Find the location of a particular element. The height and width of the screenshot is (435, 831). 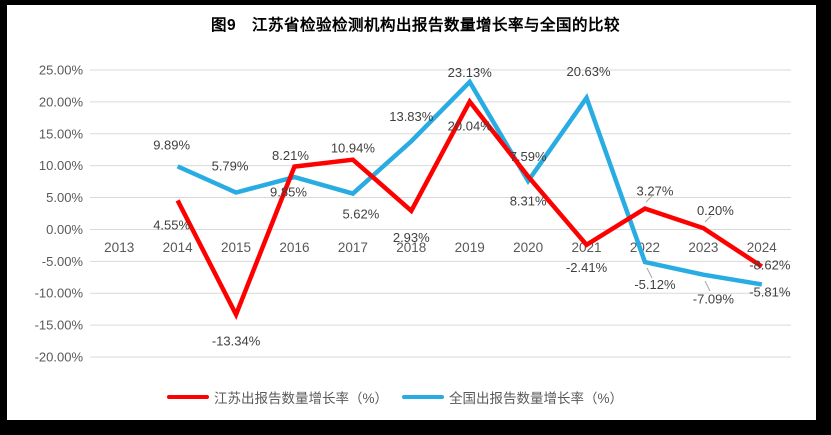

y-axis-tick-label: 20.00% is located at coordinates (61, 101).